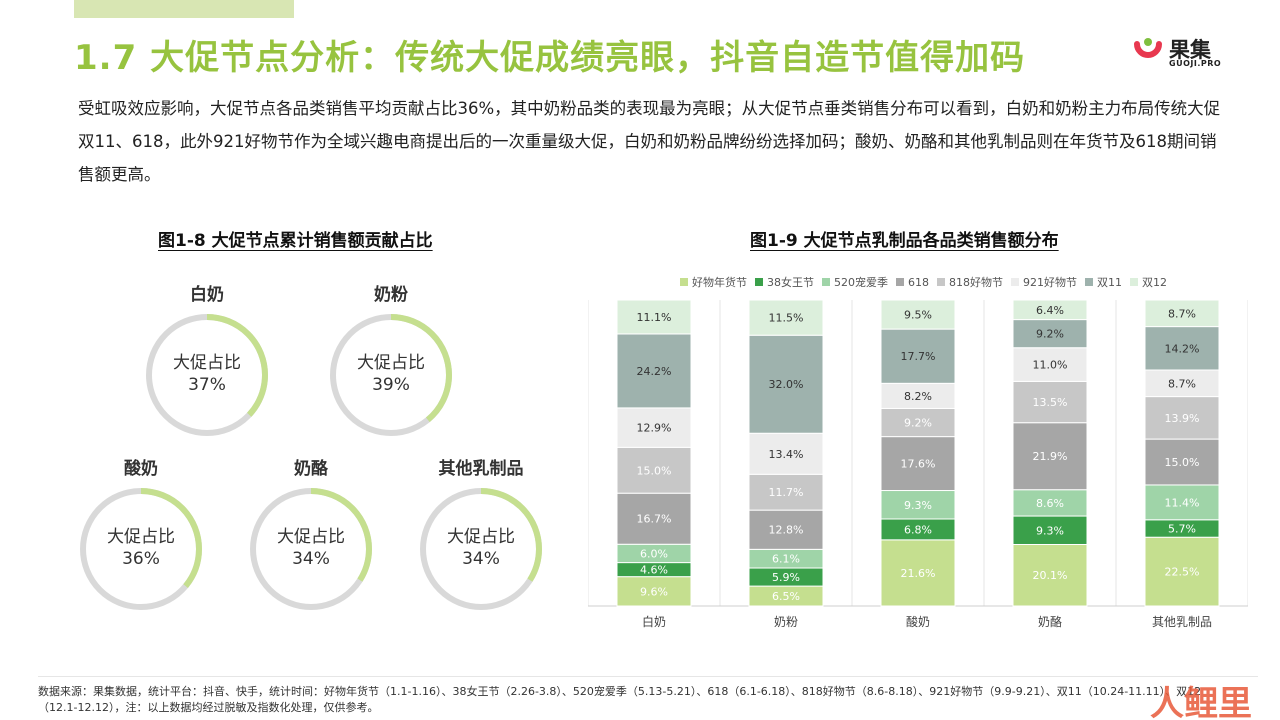 The image size is (1280, 720). I want to click on donut-center-text: 大促占比 39%, so click(391, 374).